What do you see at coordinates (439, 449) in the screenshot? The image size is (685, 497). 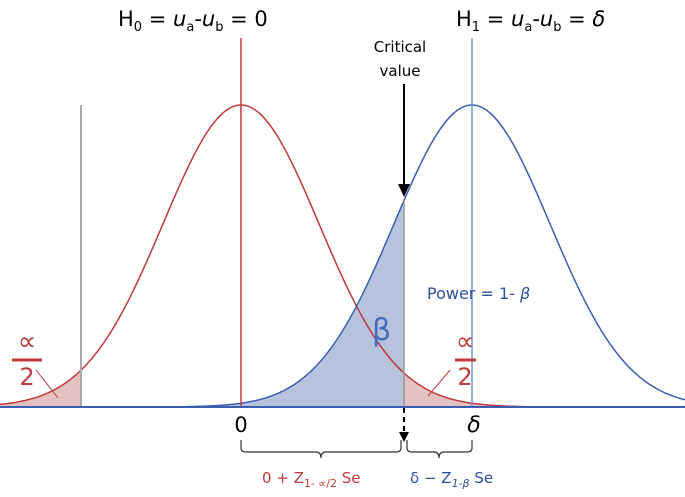 I see `bracket-right` at bounding box center [439, 449].